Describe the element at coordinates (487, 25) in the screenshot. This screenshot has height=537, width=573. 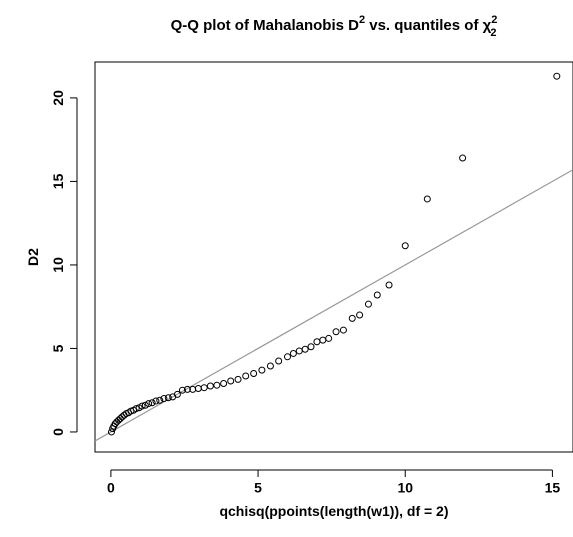
I see `title-chi: χ` at that location.